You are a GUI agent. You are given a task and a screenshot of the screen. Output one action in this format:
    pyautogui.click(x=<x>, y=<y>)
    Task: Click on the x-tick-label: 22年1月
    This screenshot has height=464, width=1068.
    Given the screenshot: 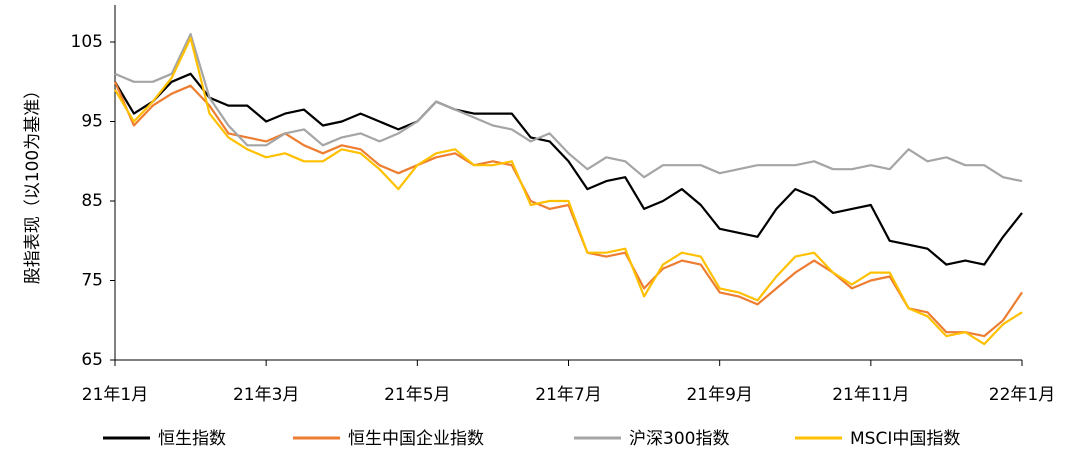 What is the action you would take?
    pyautogui.click(x=1022, y=395)
    